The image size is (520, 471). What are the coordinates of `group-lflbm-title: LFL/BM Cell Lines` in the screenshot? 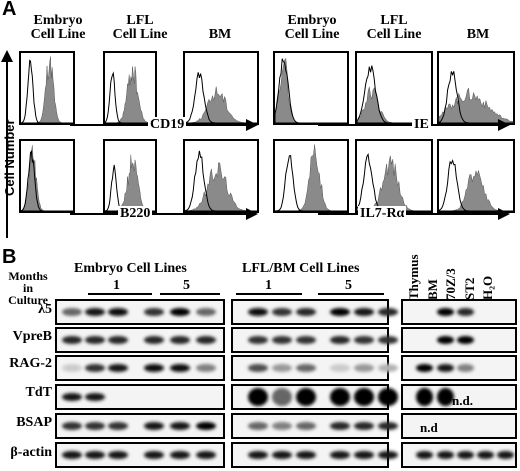 It's located at (301, 268).